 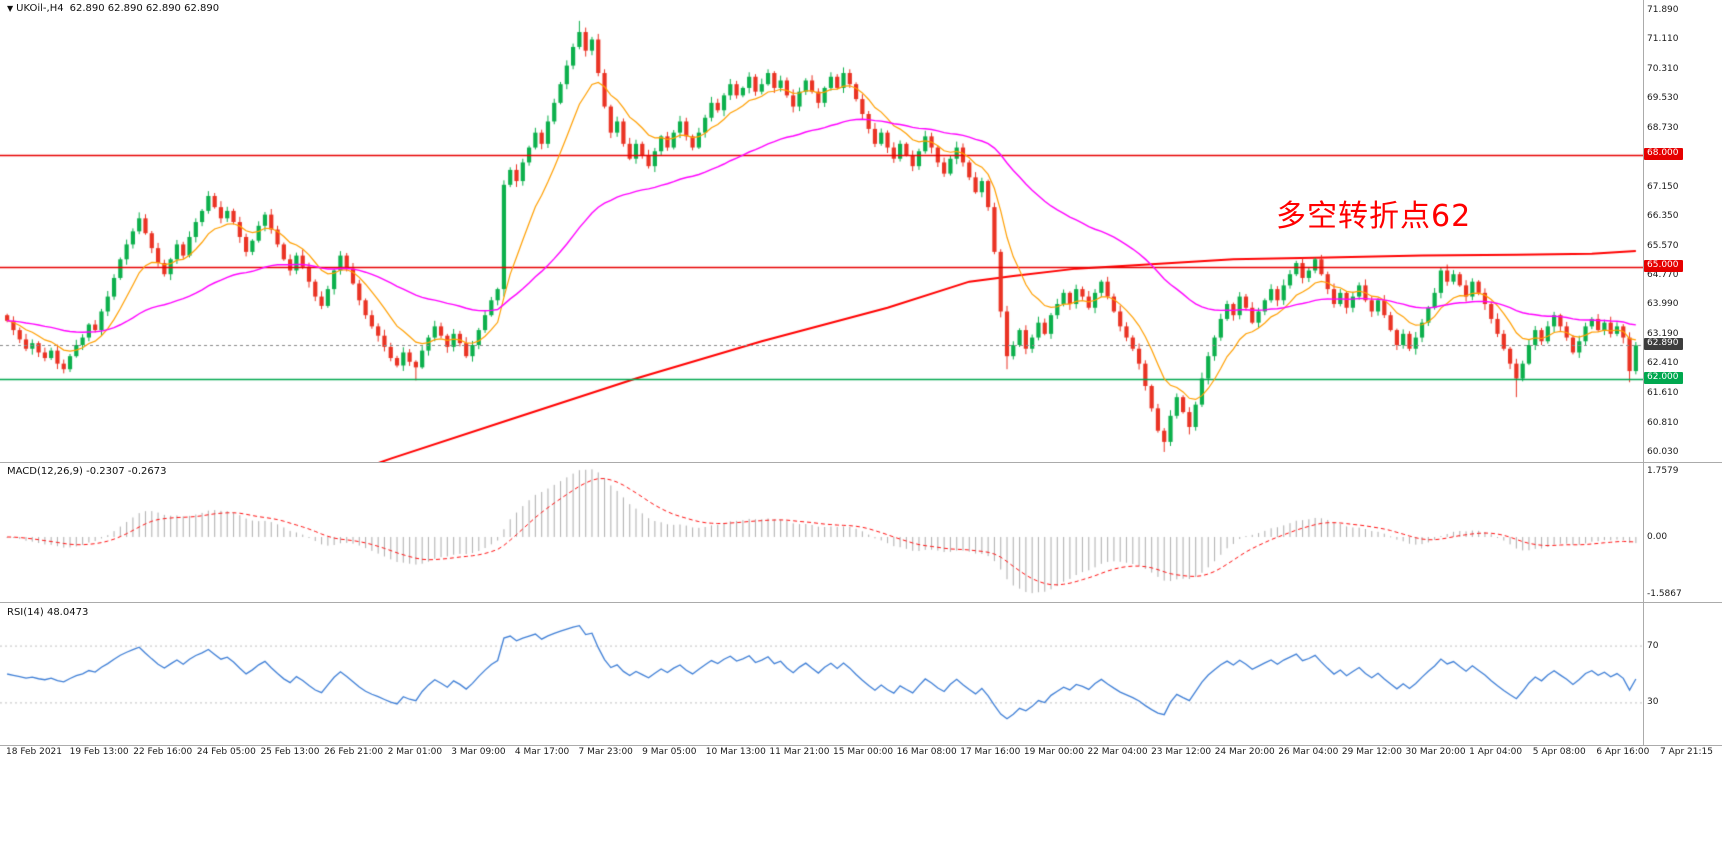 I want to click on rsi-axis-level: 70, so click(x=1653, y=645).